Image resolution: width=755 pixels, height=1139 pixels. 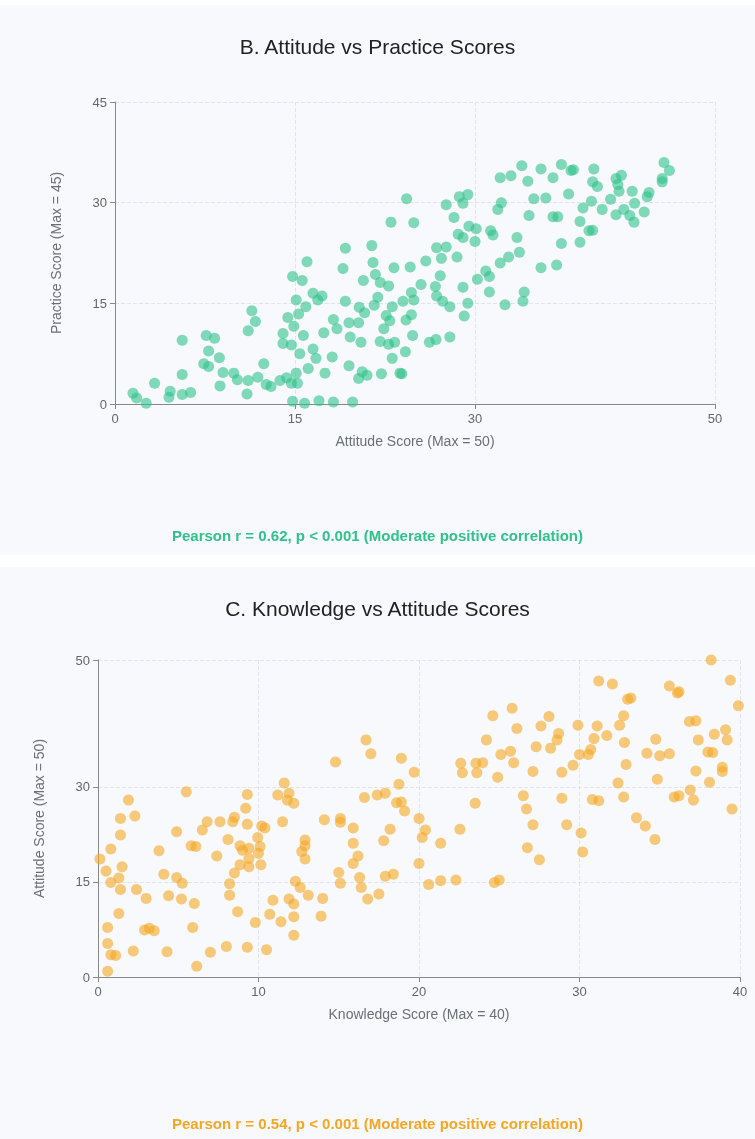 What do you see at coordinates (377, 46) in the screenshot?
I see `chart-title: B. Attitude vs Practice Scores` at bounding box center [377, 46].